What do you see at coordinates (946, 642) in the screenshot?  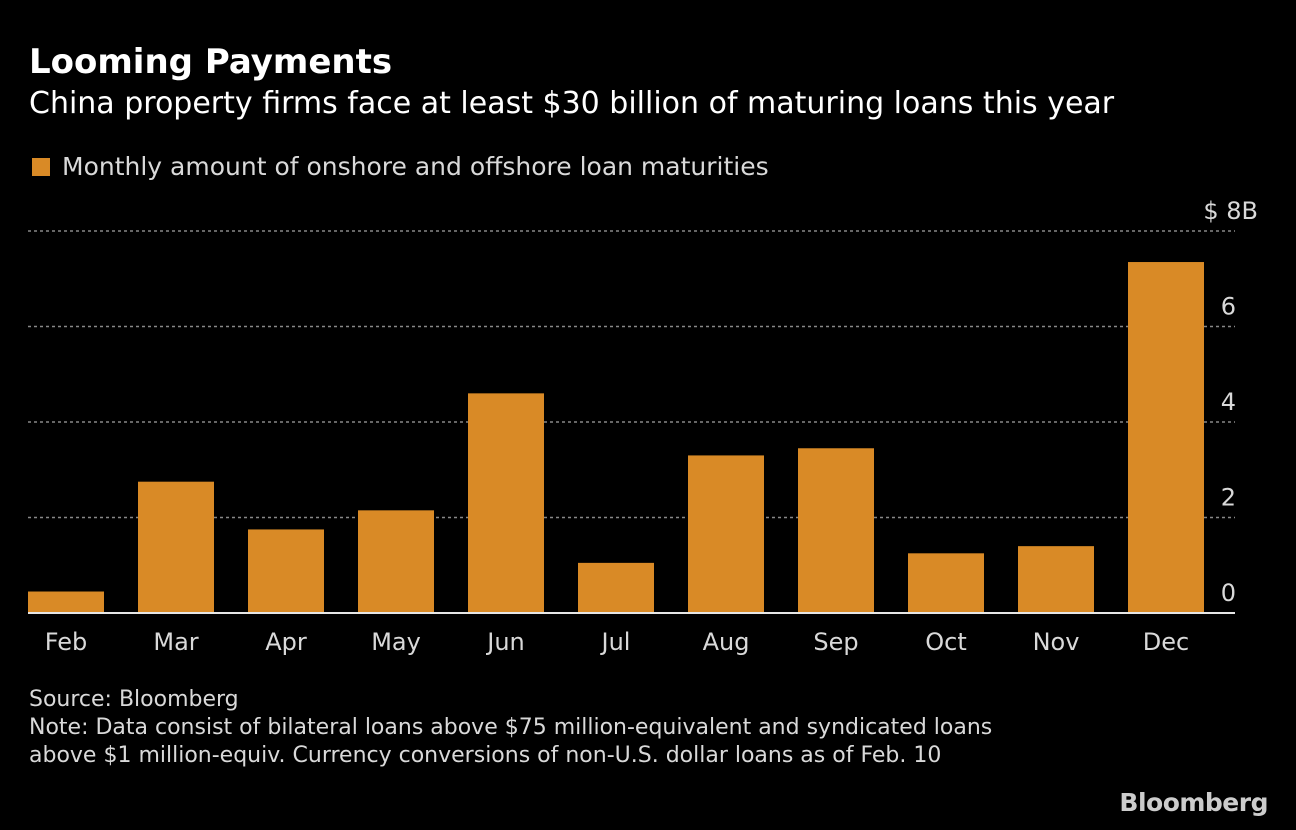 I see `x-tick-label: Oct` at bounding box center [946, 642].